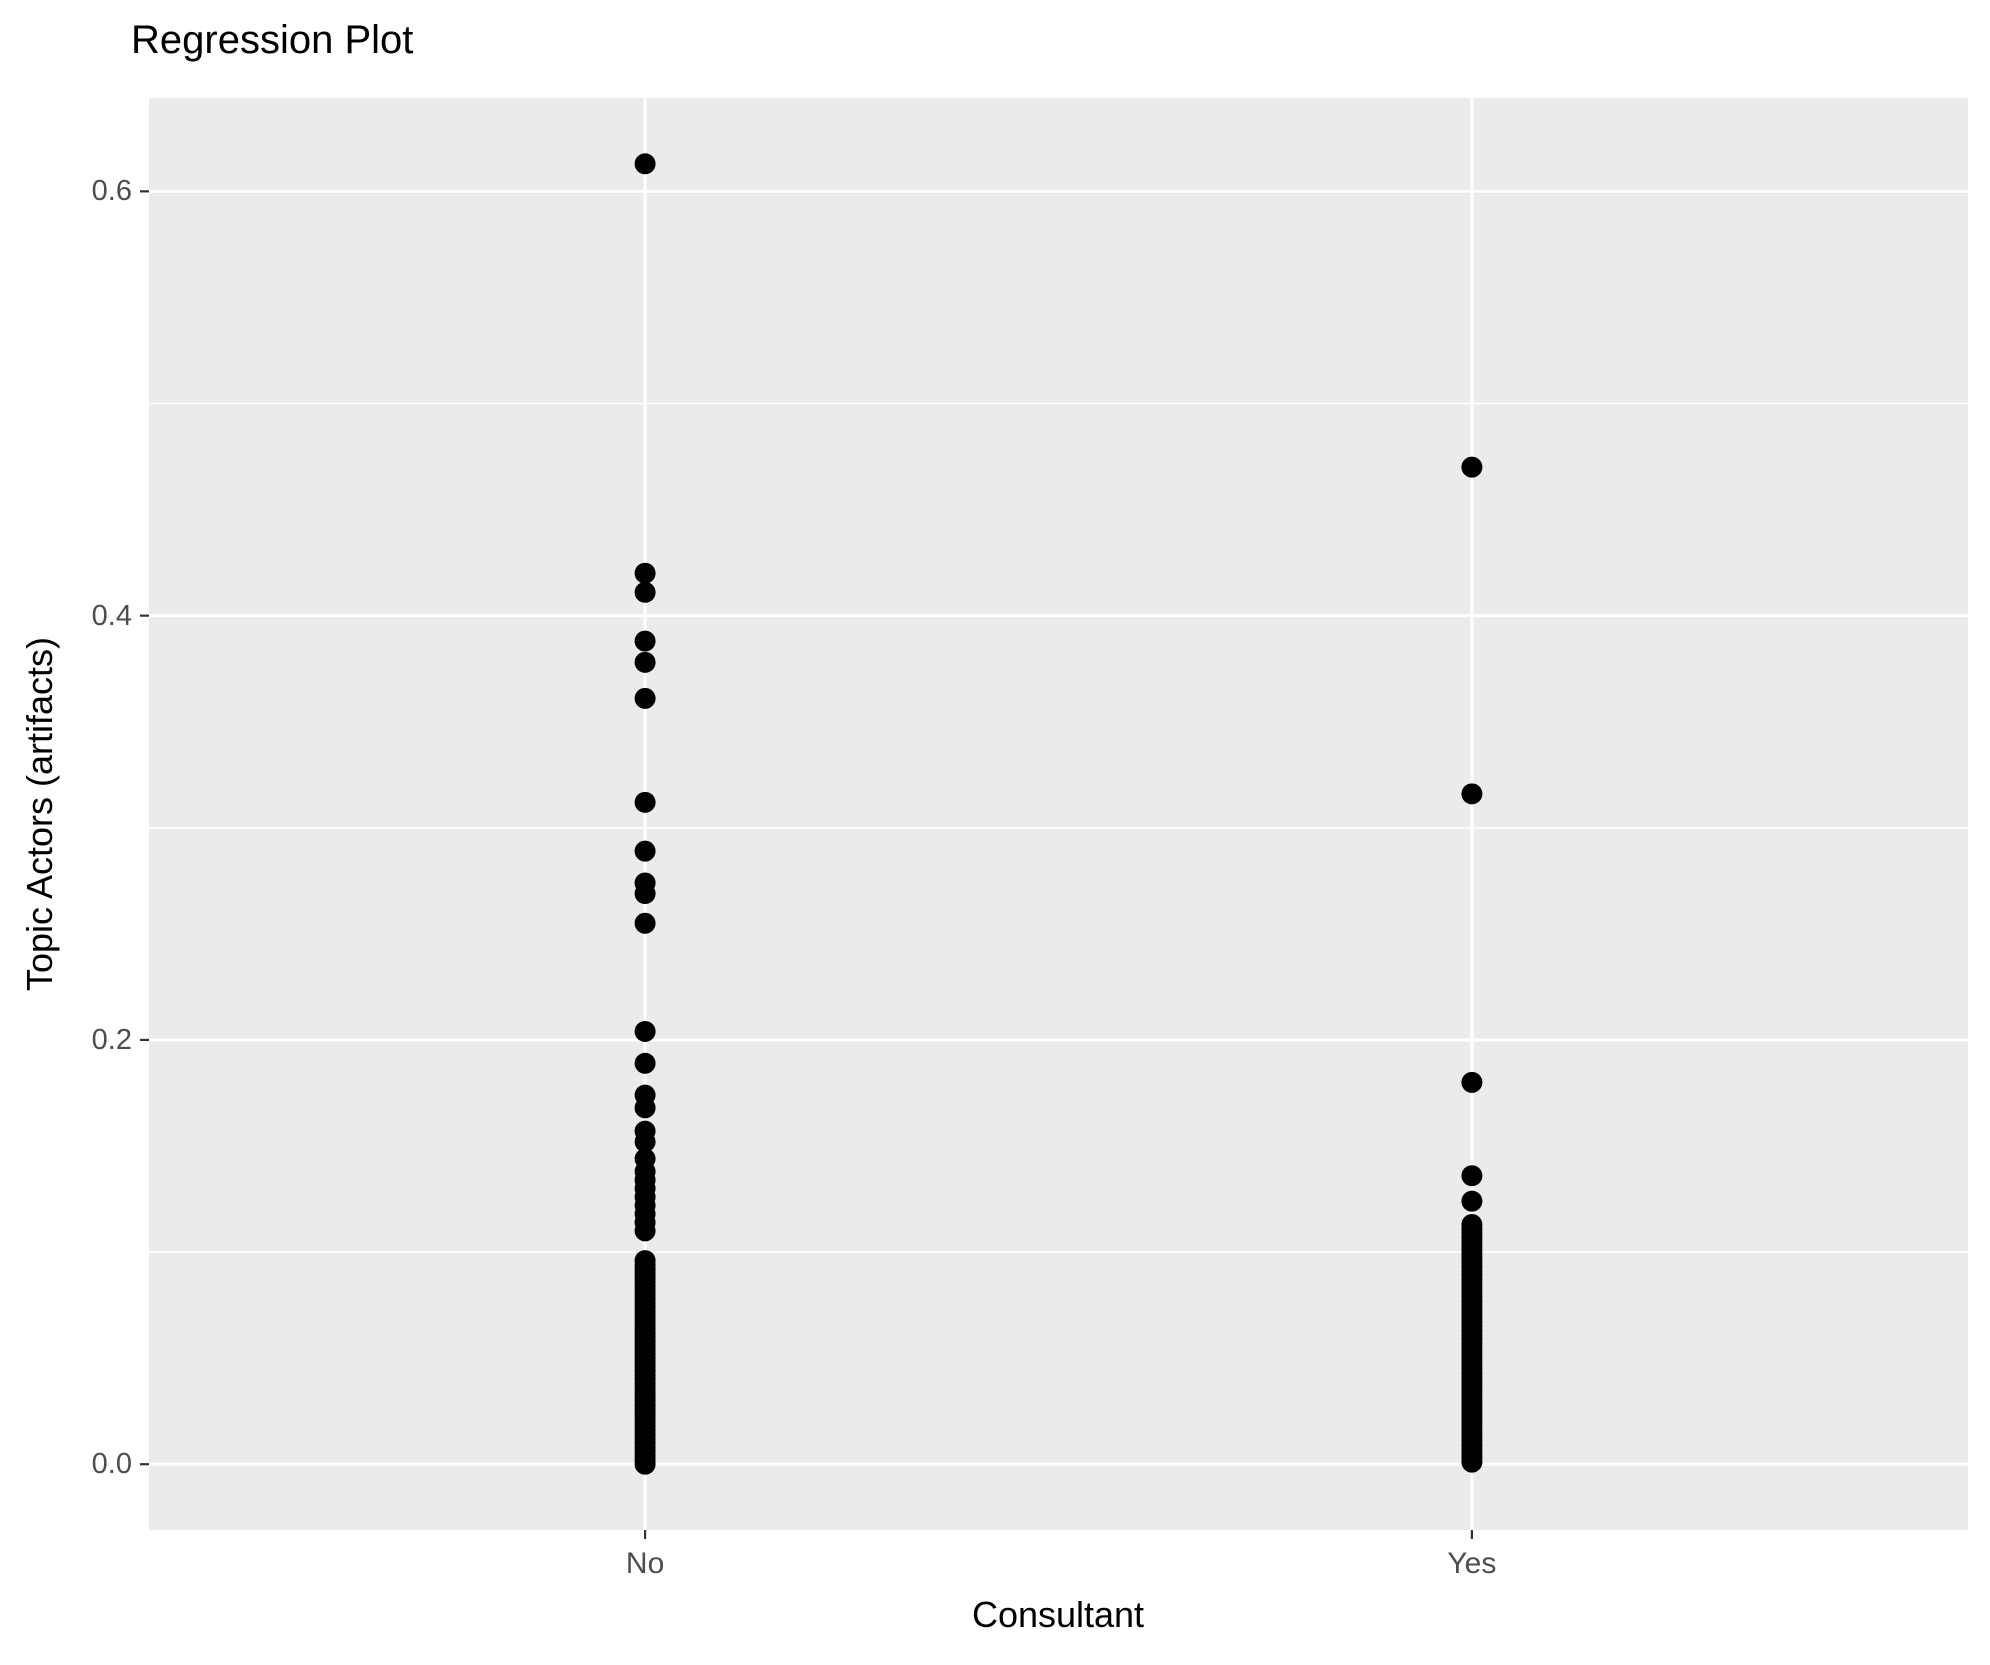  What do you see at coordinates (1058, 1614) in the screenshot?
I see `x-axis-title: Consultant` at bounding box center [1058, 1614].